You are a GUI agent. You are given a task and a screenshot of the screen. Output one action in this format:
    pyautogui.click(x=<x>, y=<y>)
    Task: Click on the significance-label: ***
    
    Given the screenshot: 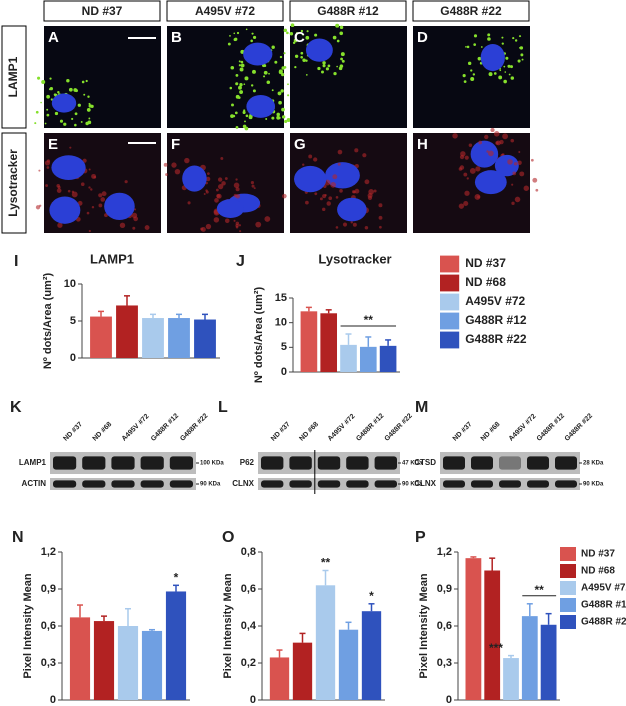 What is the action you would take?
    pyautogui.click(x=496, y=648)
    